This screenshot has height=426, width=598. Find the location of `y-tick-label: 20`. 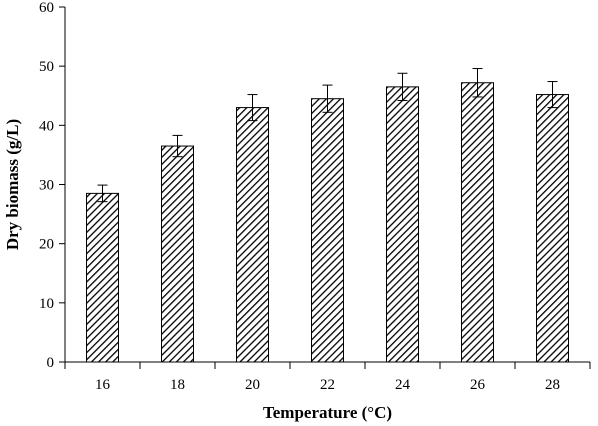

y-tick-label: 20 is located at coordinates (46, 245).